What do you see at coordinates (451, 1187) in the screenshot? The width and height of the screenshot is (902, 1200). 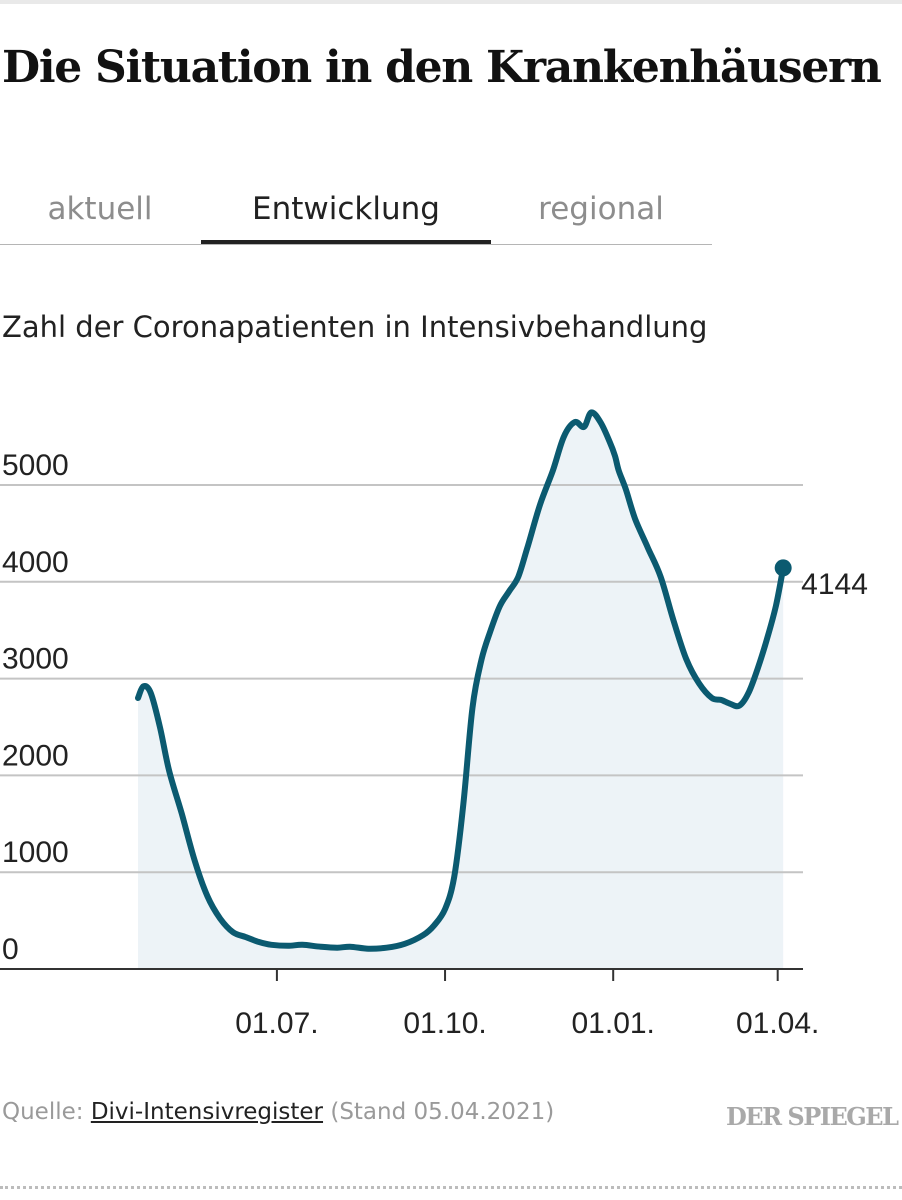 I see `bottom-dotted-divider` at bounding box center [451, 1187].